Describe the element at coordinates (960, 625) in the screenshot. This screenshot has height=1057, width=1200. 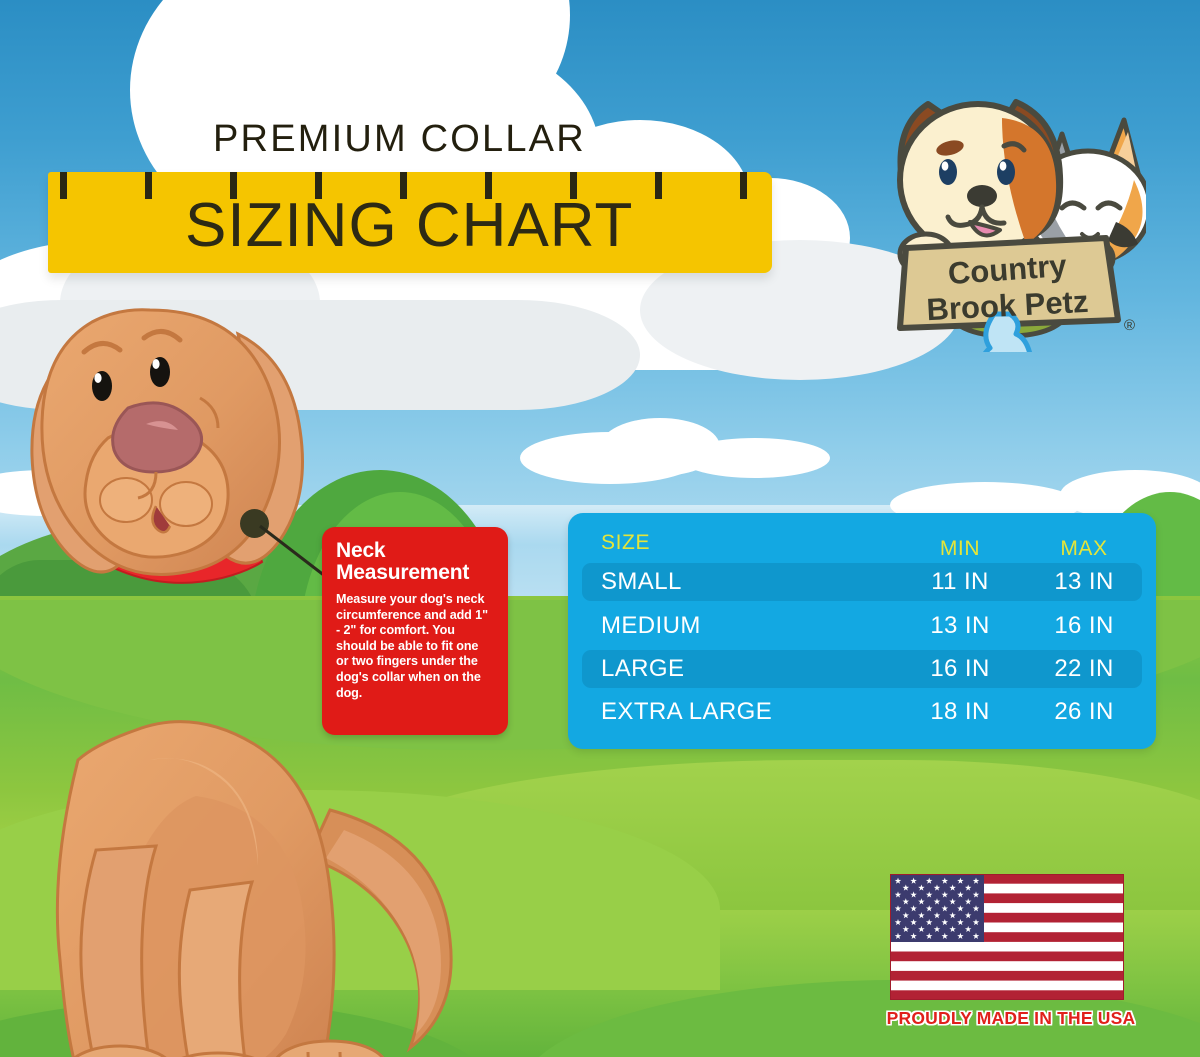
I see `cell-min: 13 IN` at that location.